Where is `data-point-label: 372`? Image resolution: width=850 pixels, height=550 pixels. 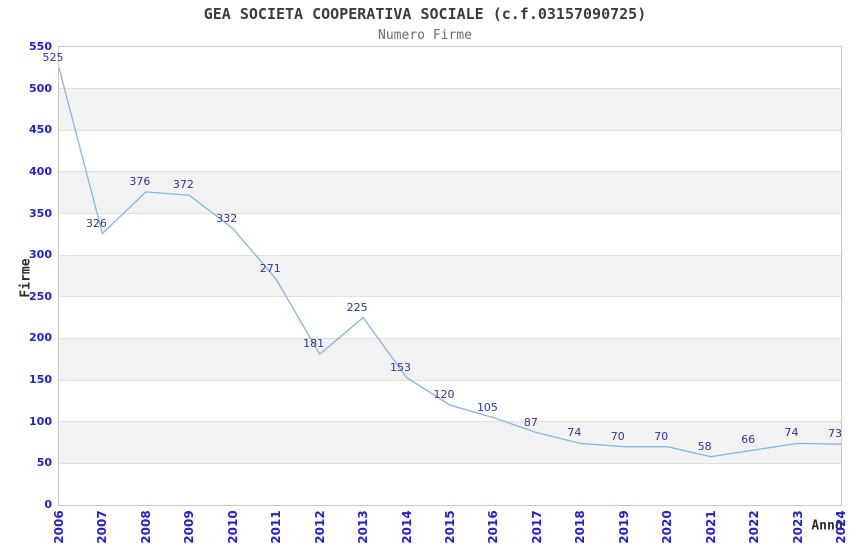
data-point-label: 372 is located at coordinates (183, 185).